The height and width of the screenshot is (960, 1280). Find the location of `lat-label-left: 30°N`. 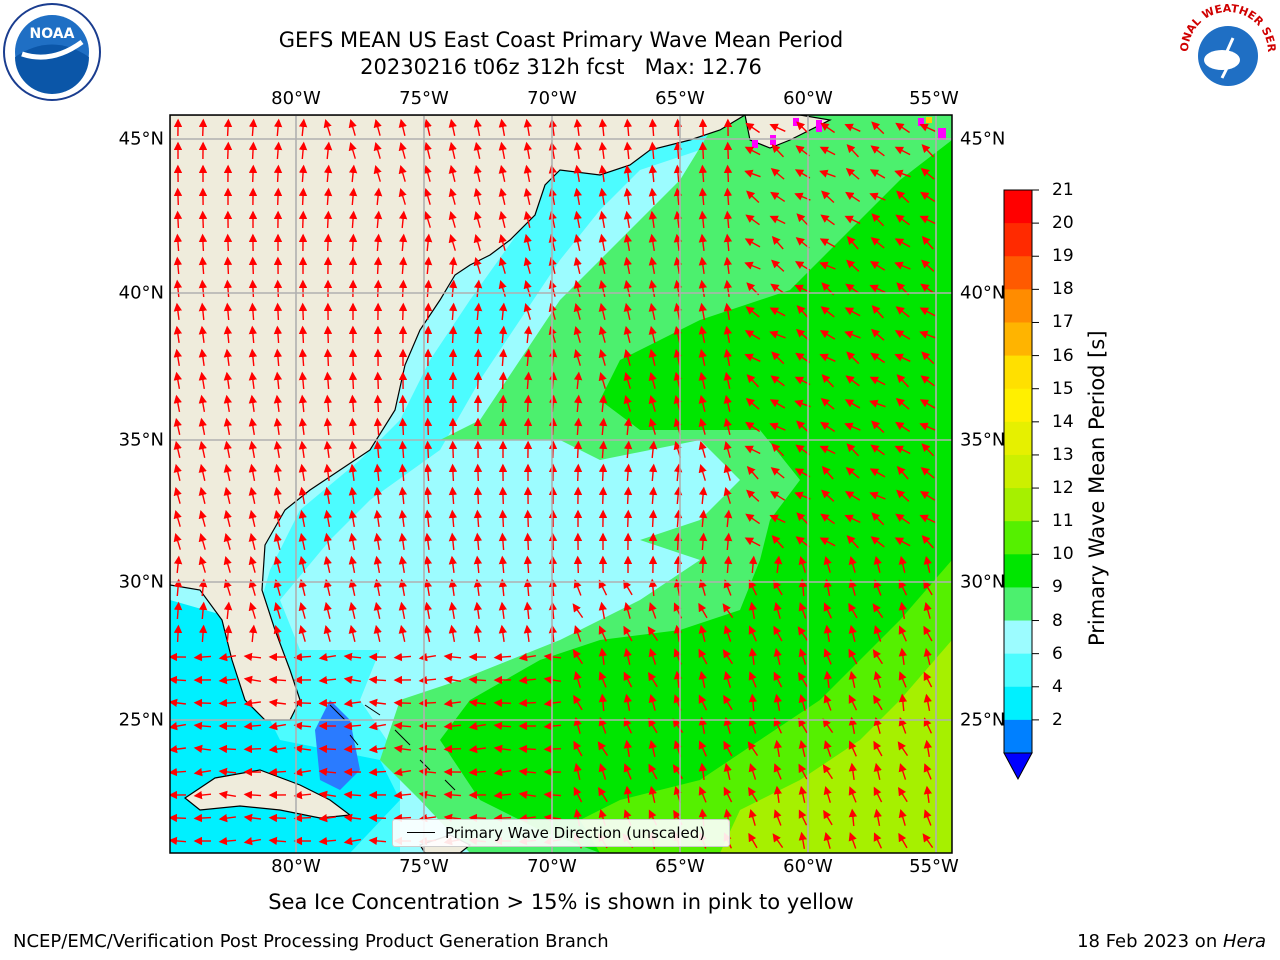

lat-label-left: 30°N is located at coordinates (141, 582).